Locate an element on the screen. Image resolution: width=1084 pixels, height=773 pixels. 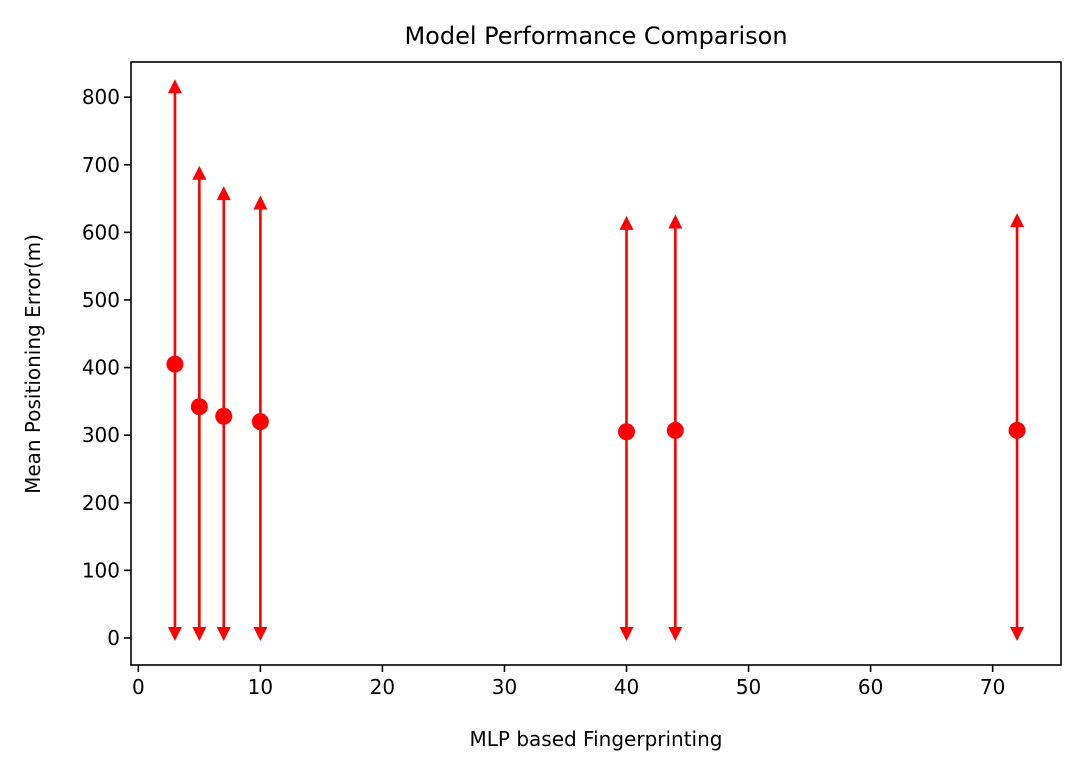
x-tick-label: 0 is located at coordinates (138, 687).